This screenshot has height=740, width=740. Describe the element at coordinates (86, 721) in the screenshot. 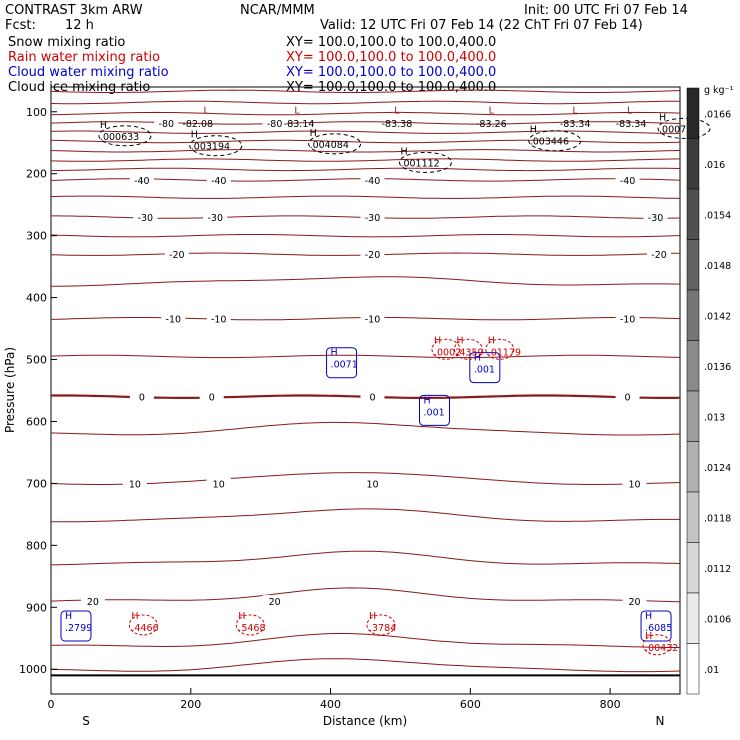

I see `x-end-label-left: S` at that location.